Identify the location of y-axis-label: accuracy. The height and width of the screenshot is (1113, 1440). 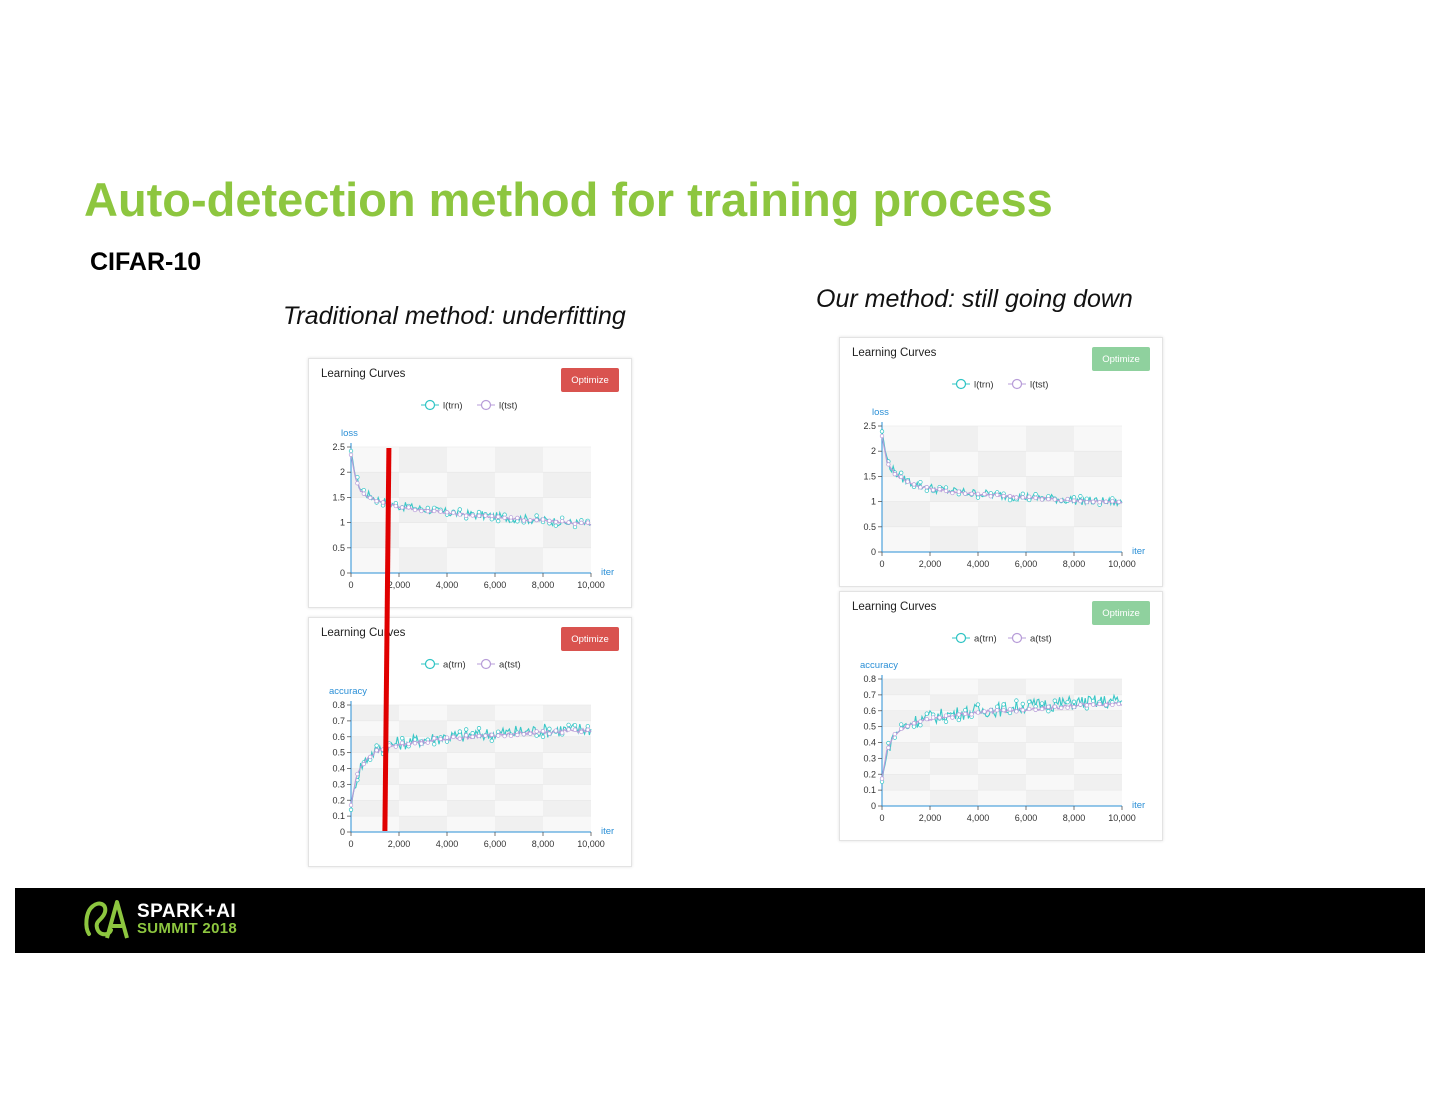
(348, 691).